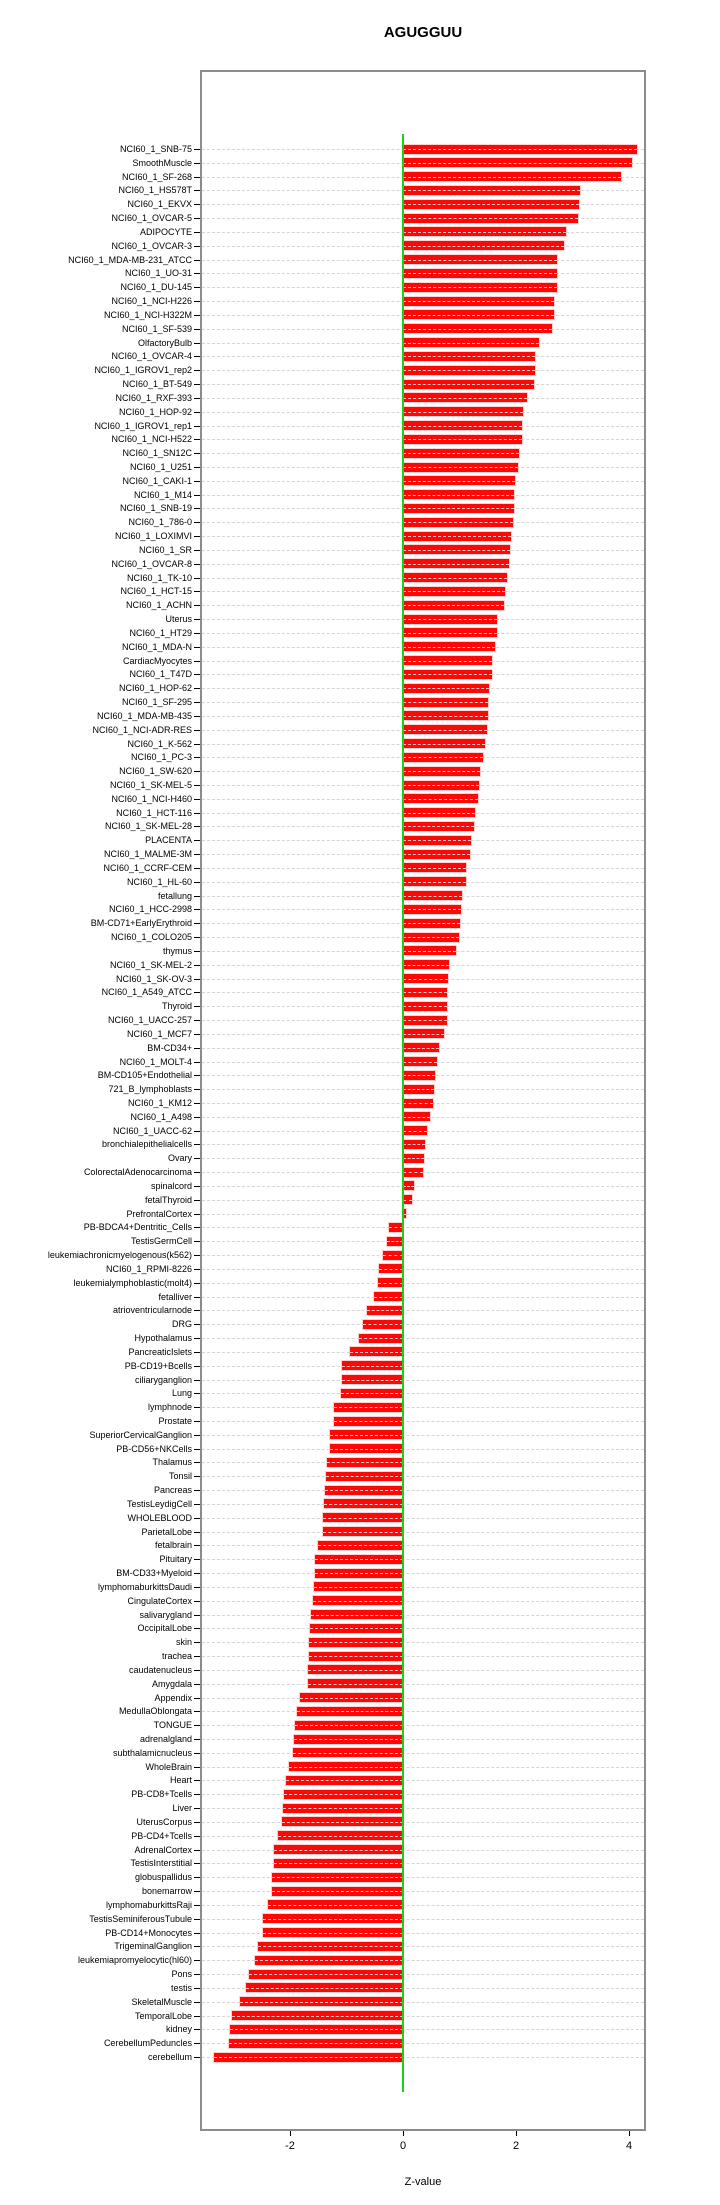  What do you see at coordinates (165, 231) in the screenshot?
I see `category-label: ADIPOCYTE` at bounding box center [165, 231].